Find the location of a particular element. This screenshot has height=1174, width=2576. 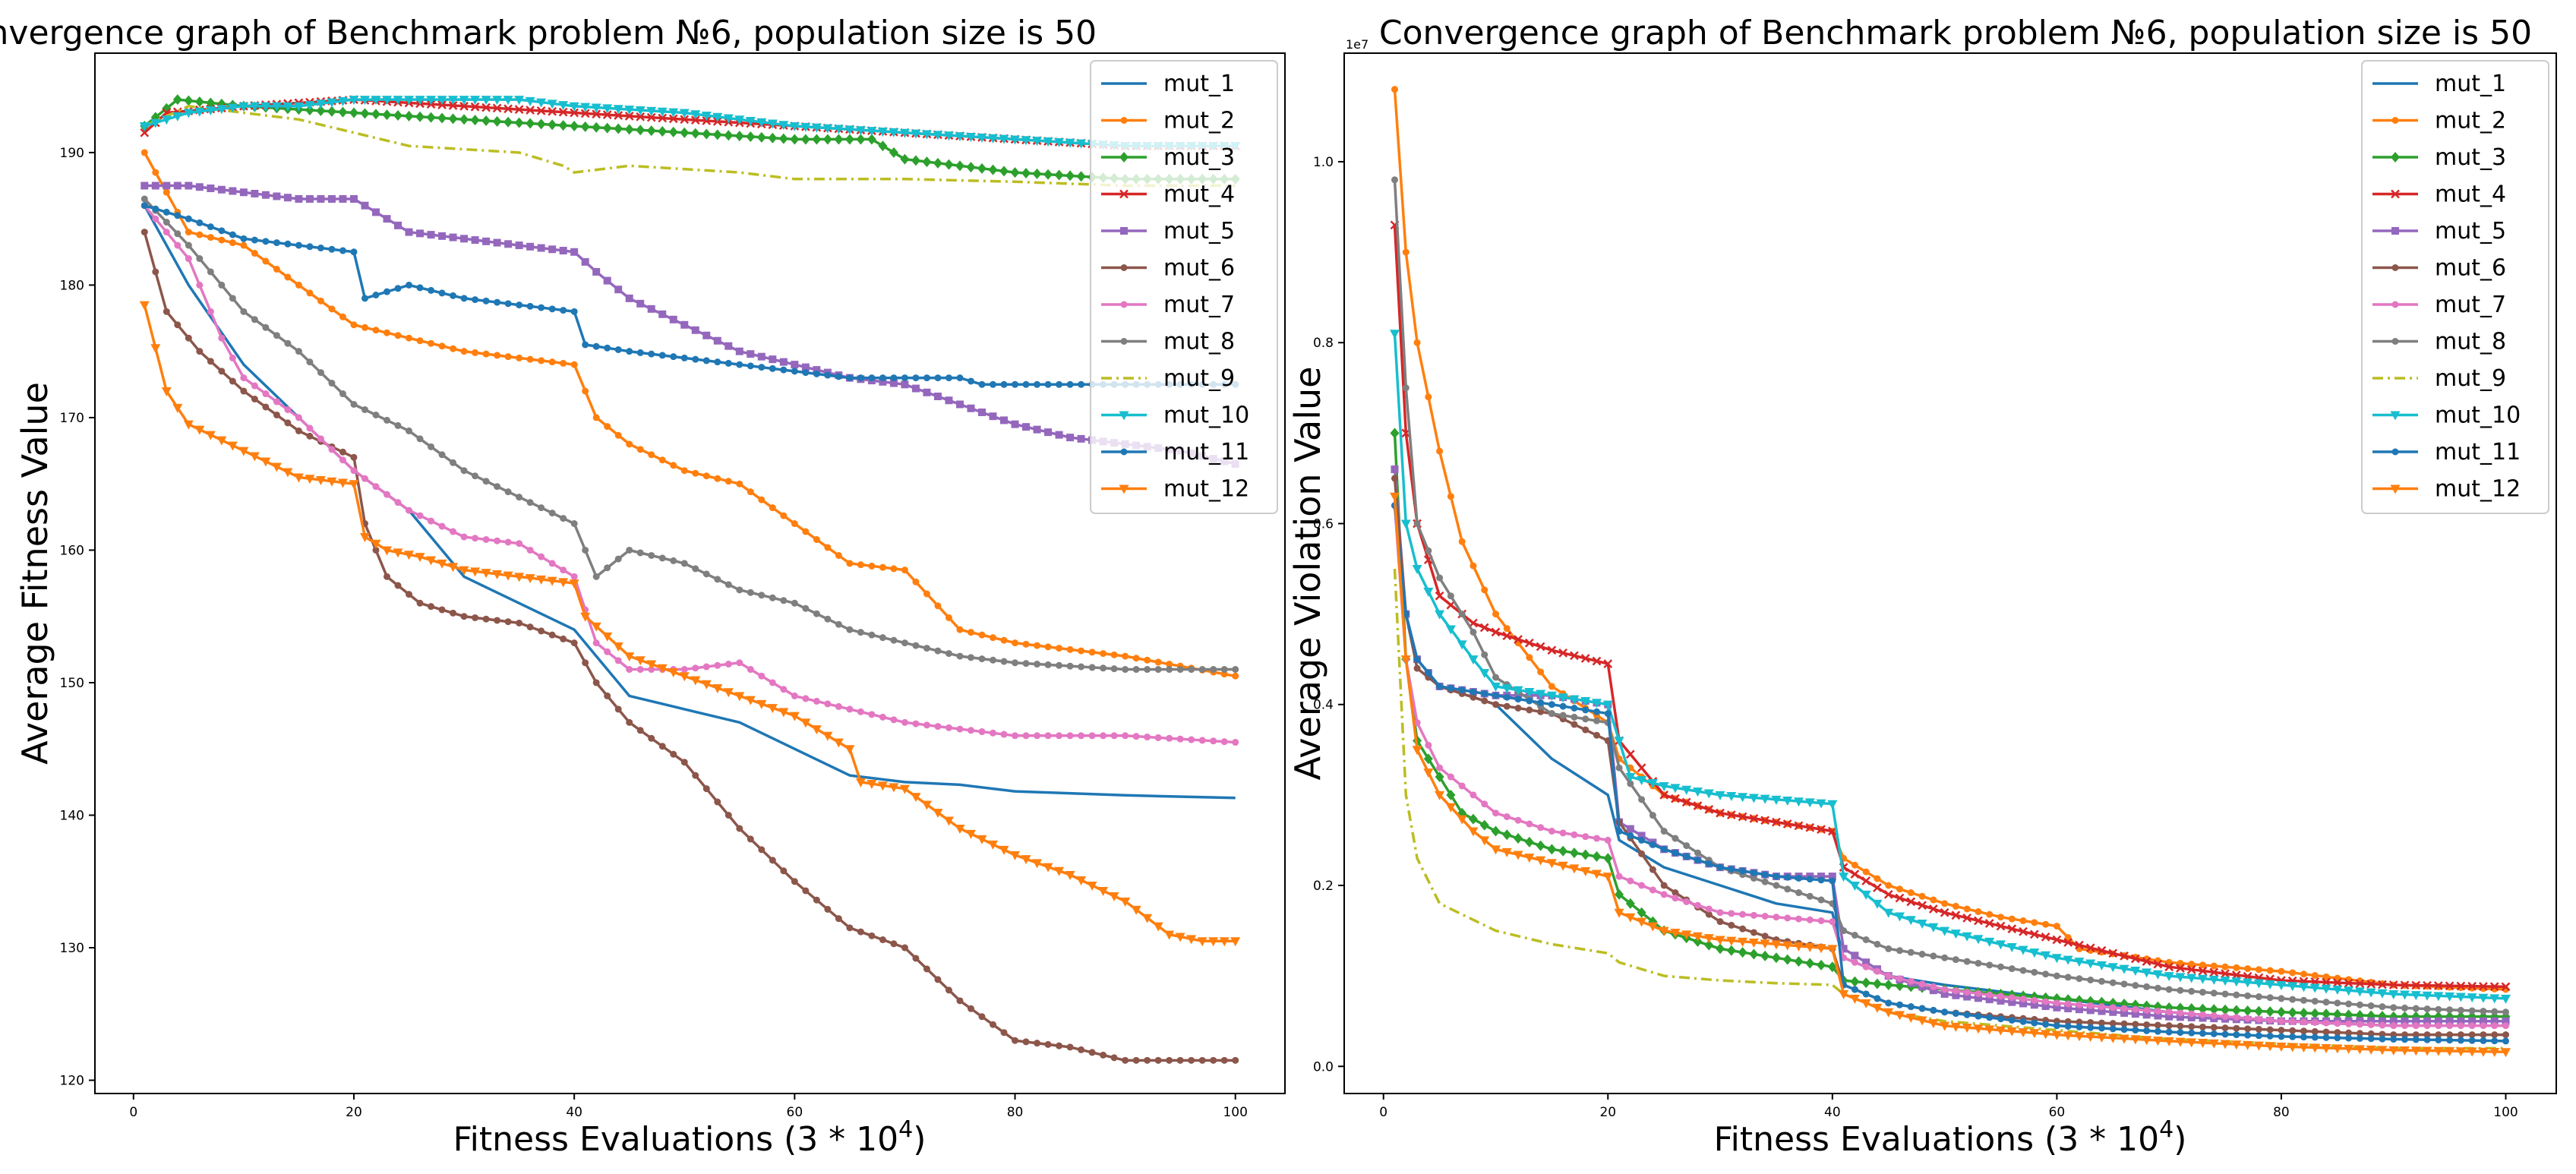

y-tick-label: 130 is located at coordinates (72, 949).